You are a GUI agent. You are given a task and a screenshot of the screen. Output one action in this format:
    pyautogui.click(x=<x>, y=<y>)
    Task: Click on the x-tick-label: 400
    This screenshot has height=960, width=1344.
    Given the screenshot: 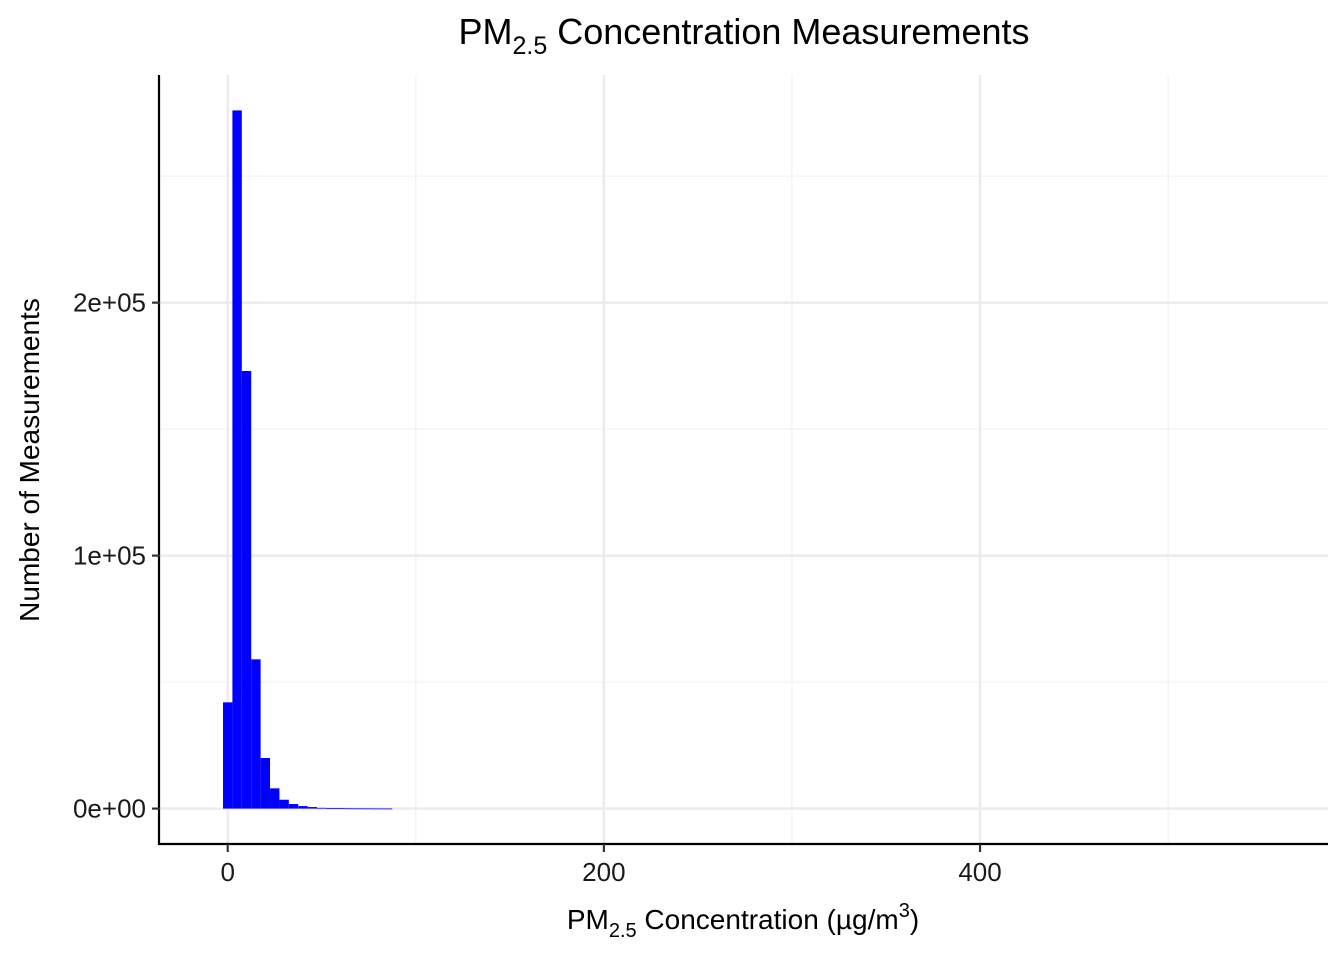 What is the action you would take?
    pyautogui.click(x=979, y=872)
    